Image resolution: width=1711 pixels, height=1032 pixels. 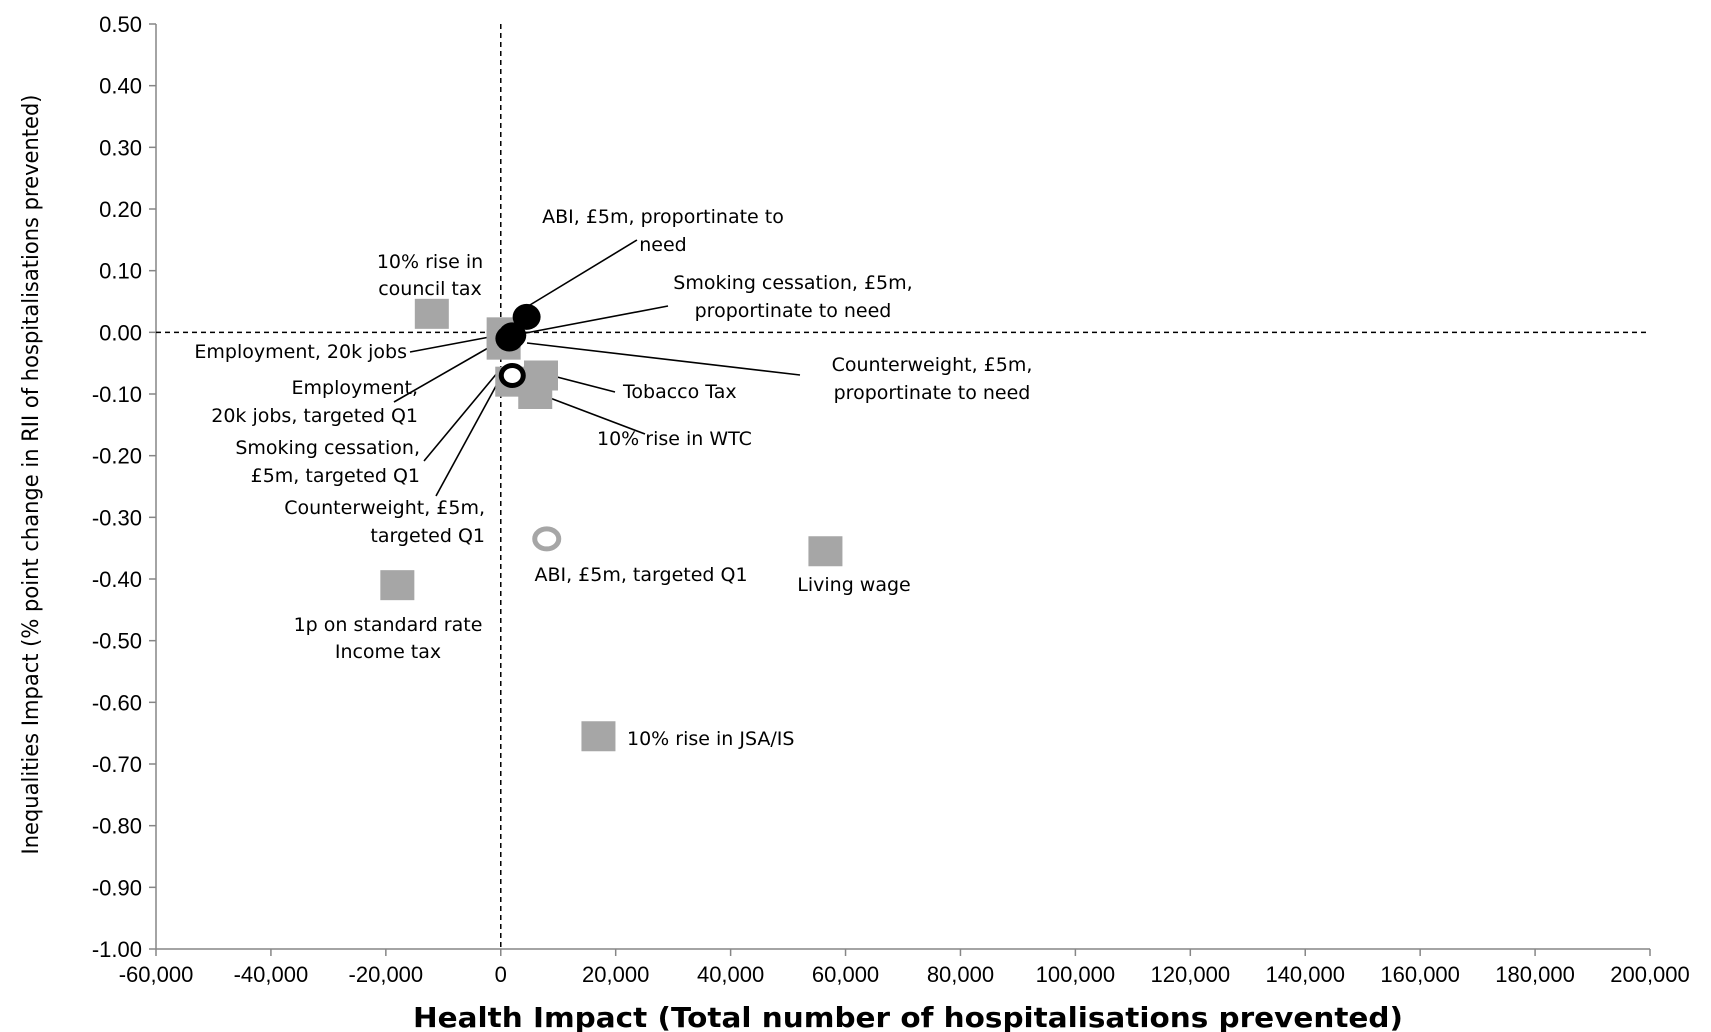 What do you see at coordinates (730, 974) in the screenshot?
I see `x-tick-label: 40,000` at bounding box center [730, 974].